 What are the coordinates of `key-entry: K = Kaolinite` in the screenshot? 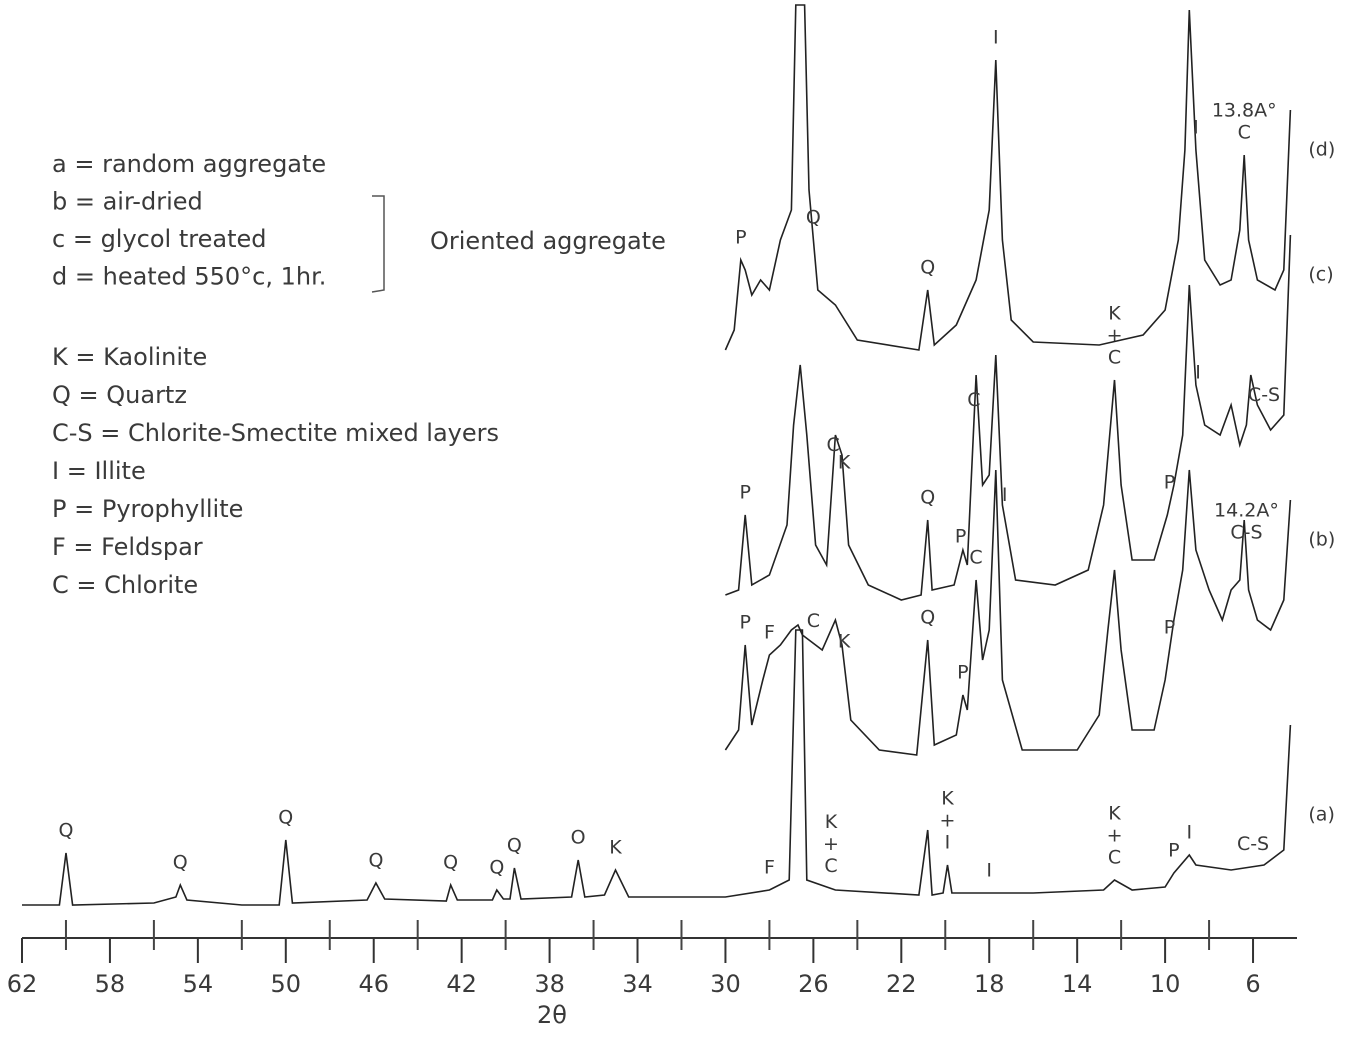 It's located at (129, 357).